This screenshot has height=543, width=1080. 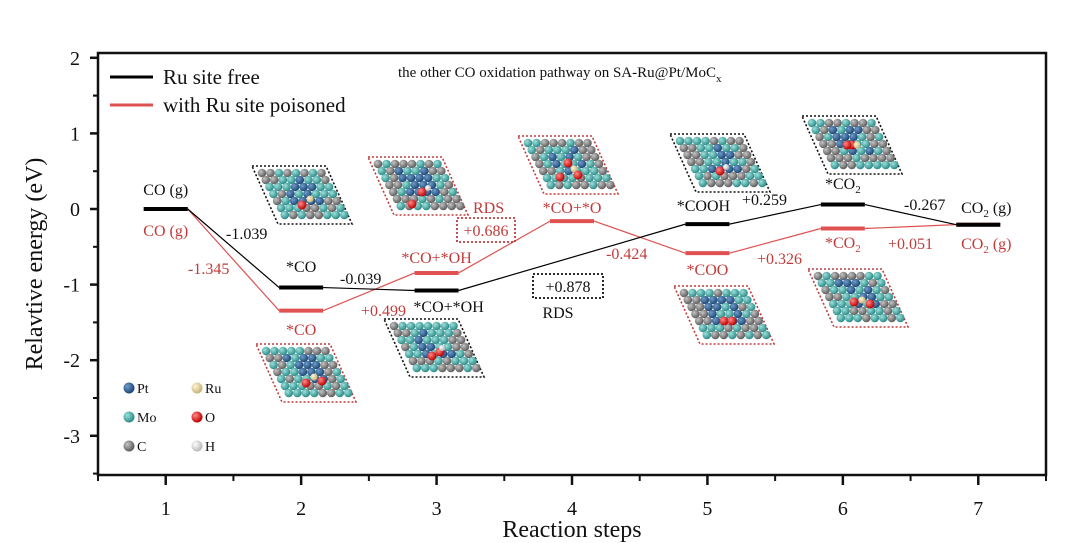 I want to click on element-swatch-o, so click(x=197, y=417).